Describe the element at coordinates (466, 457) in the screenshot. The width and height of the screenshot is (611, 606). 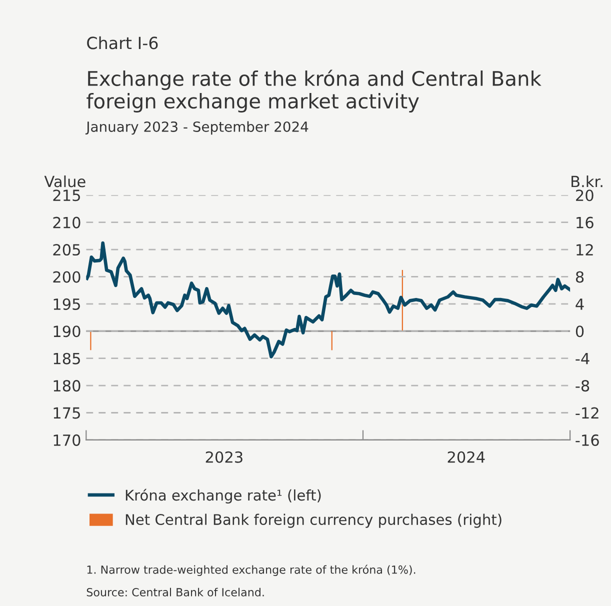
I see `x-tick-label: 2024` at that location.